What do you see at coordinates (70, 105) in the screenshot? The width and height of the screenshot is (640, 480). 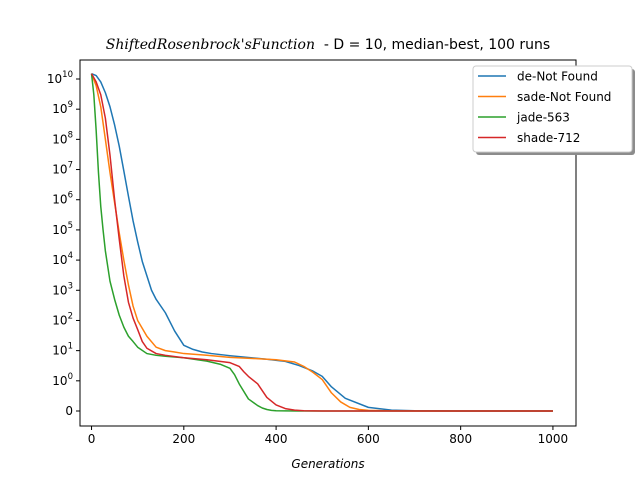 I see `y-tick-exponent: 9` at bounding box center [70, 105].